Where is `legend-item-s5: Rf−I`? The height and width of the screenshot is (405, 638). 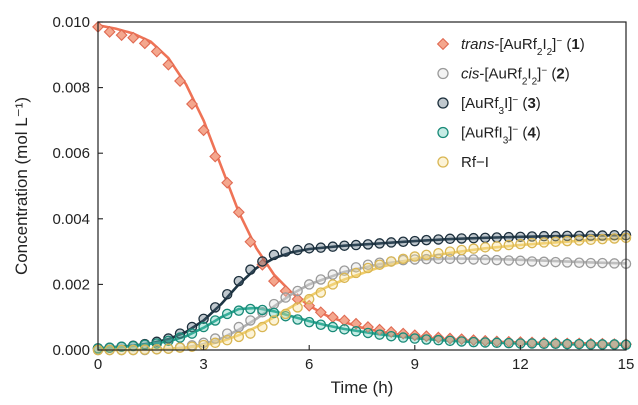
legend-item-s5: Rf−I is located at coordinates (463, 162).